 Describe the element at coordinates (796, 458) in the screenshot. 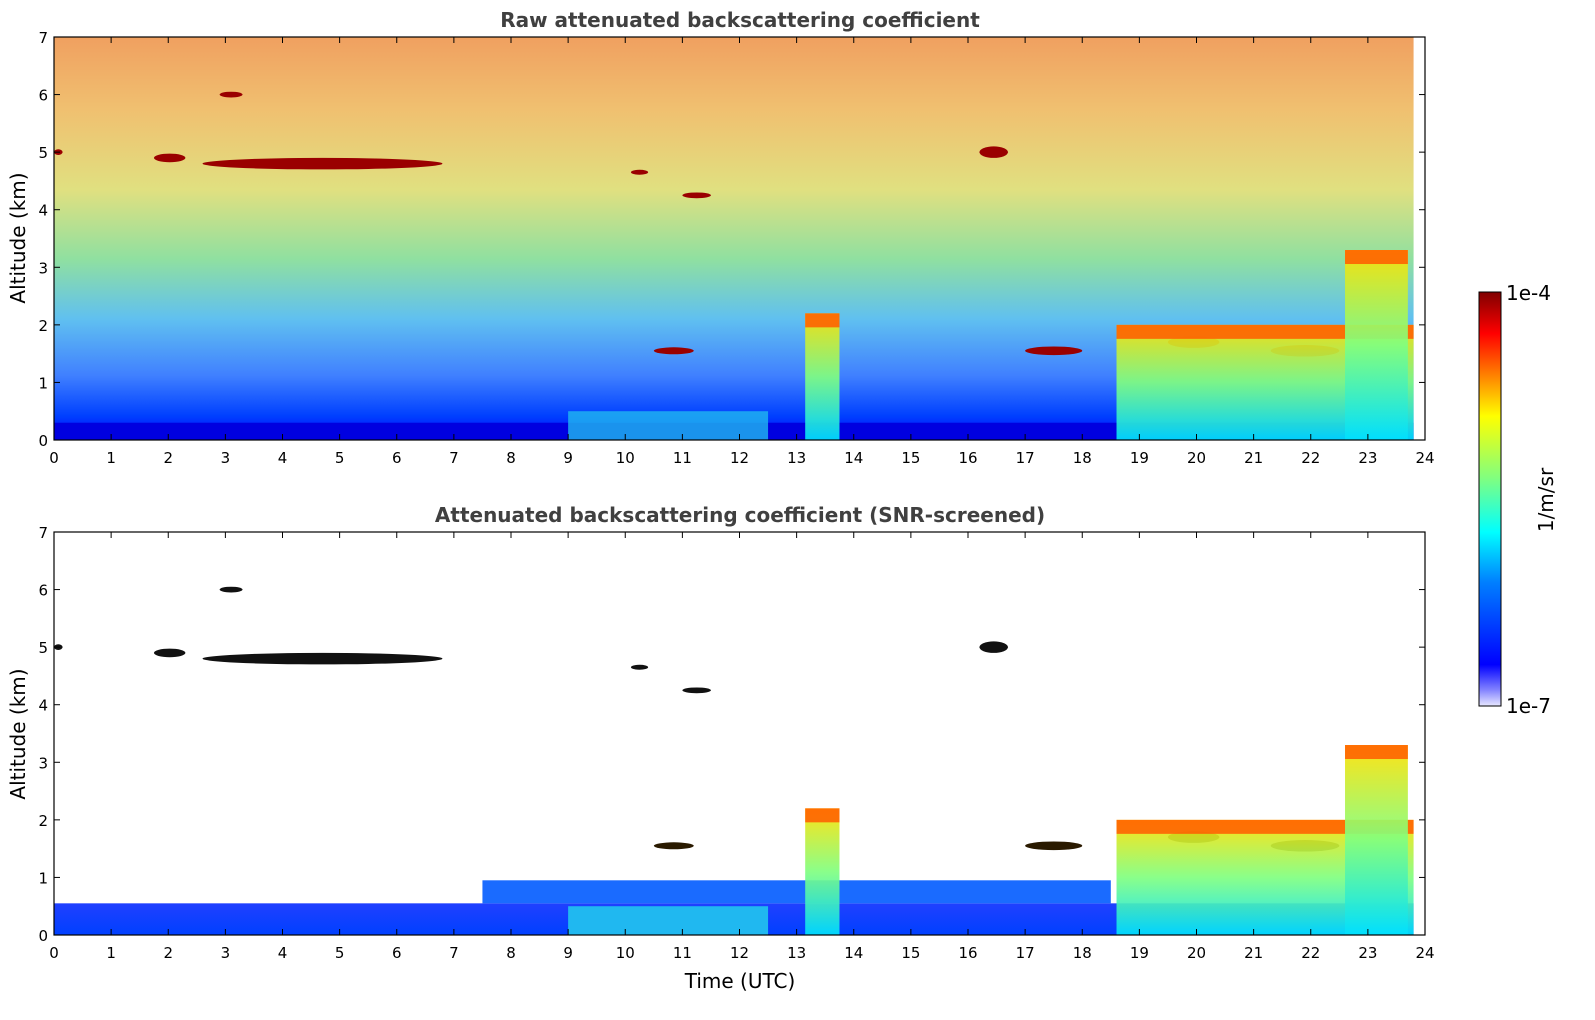

I see `x-tick-label: 13` at that location.